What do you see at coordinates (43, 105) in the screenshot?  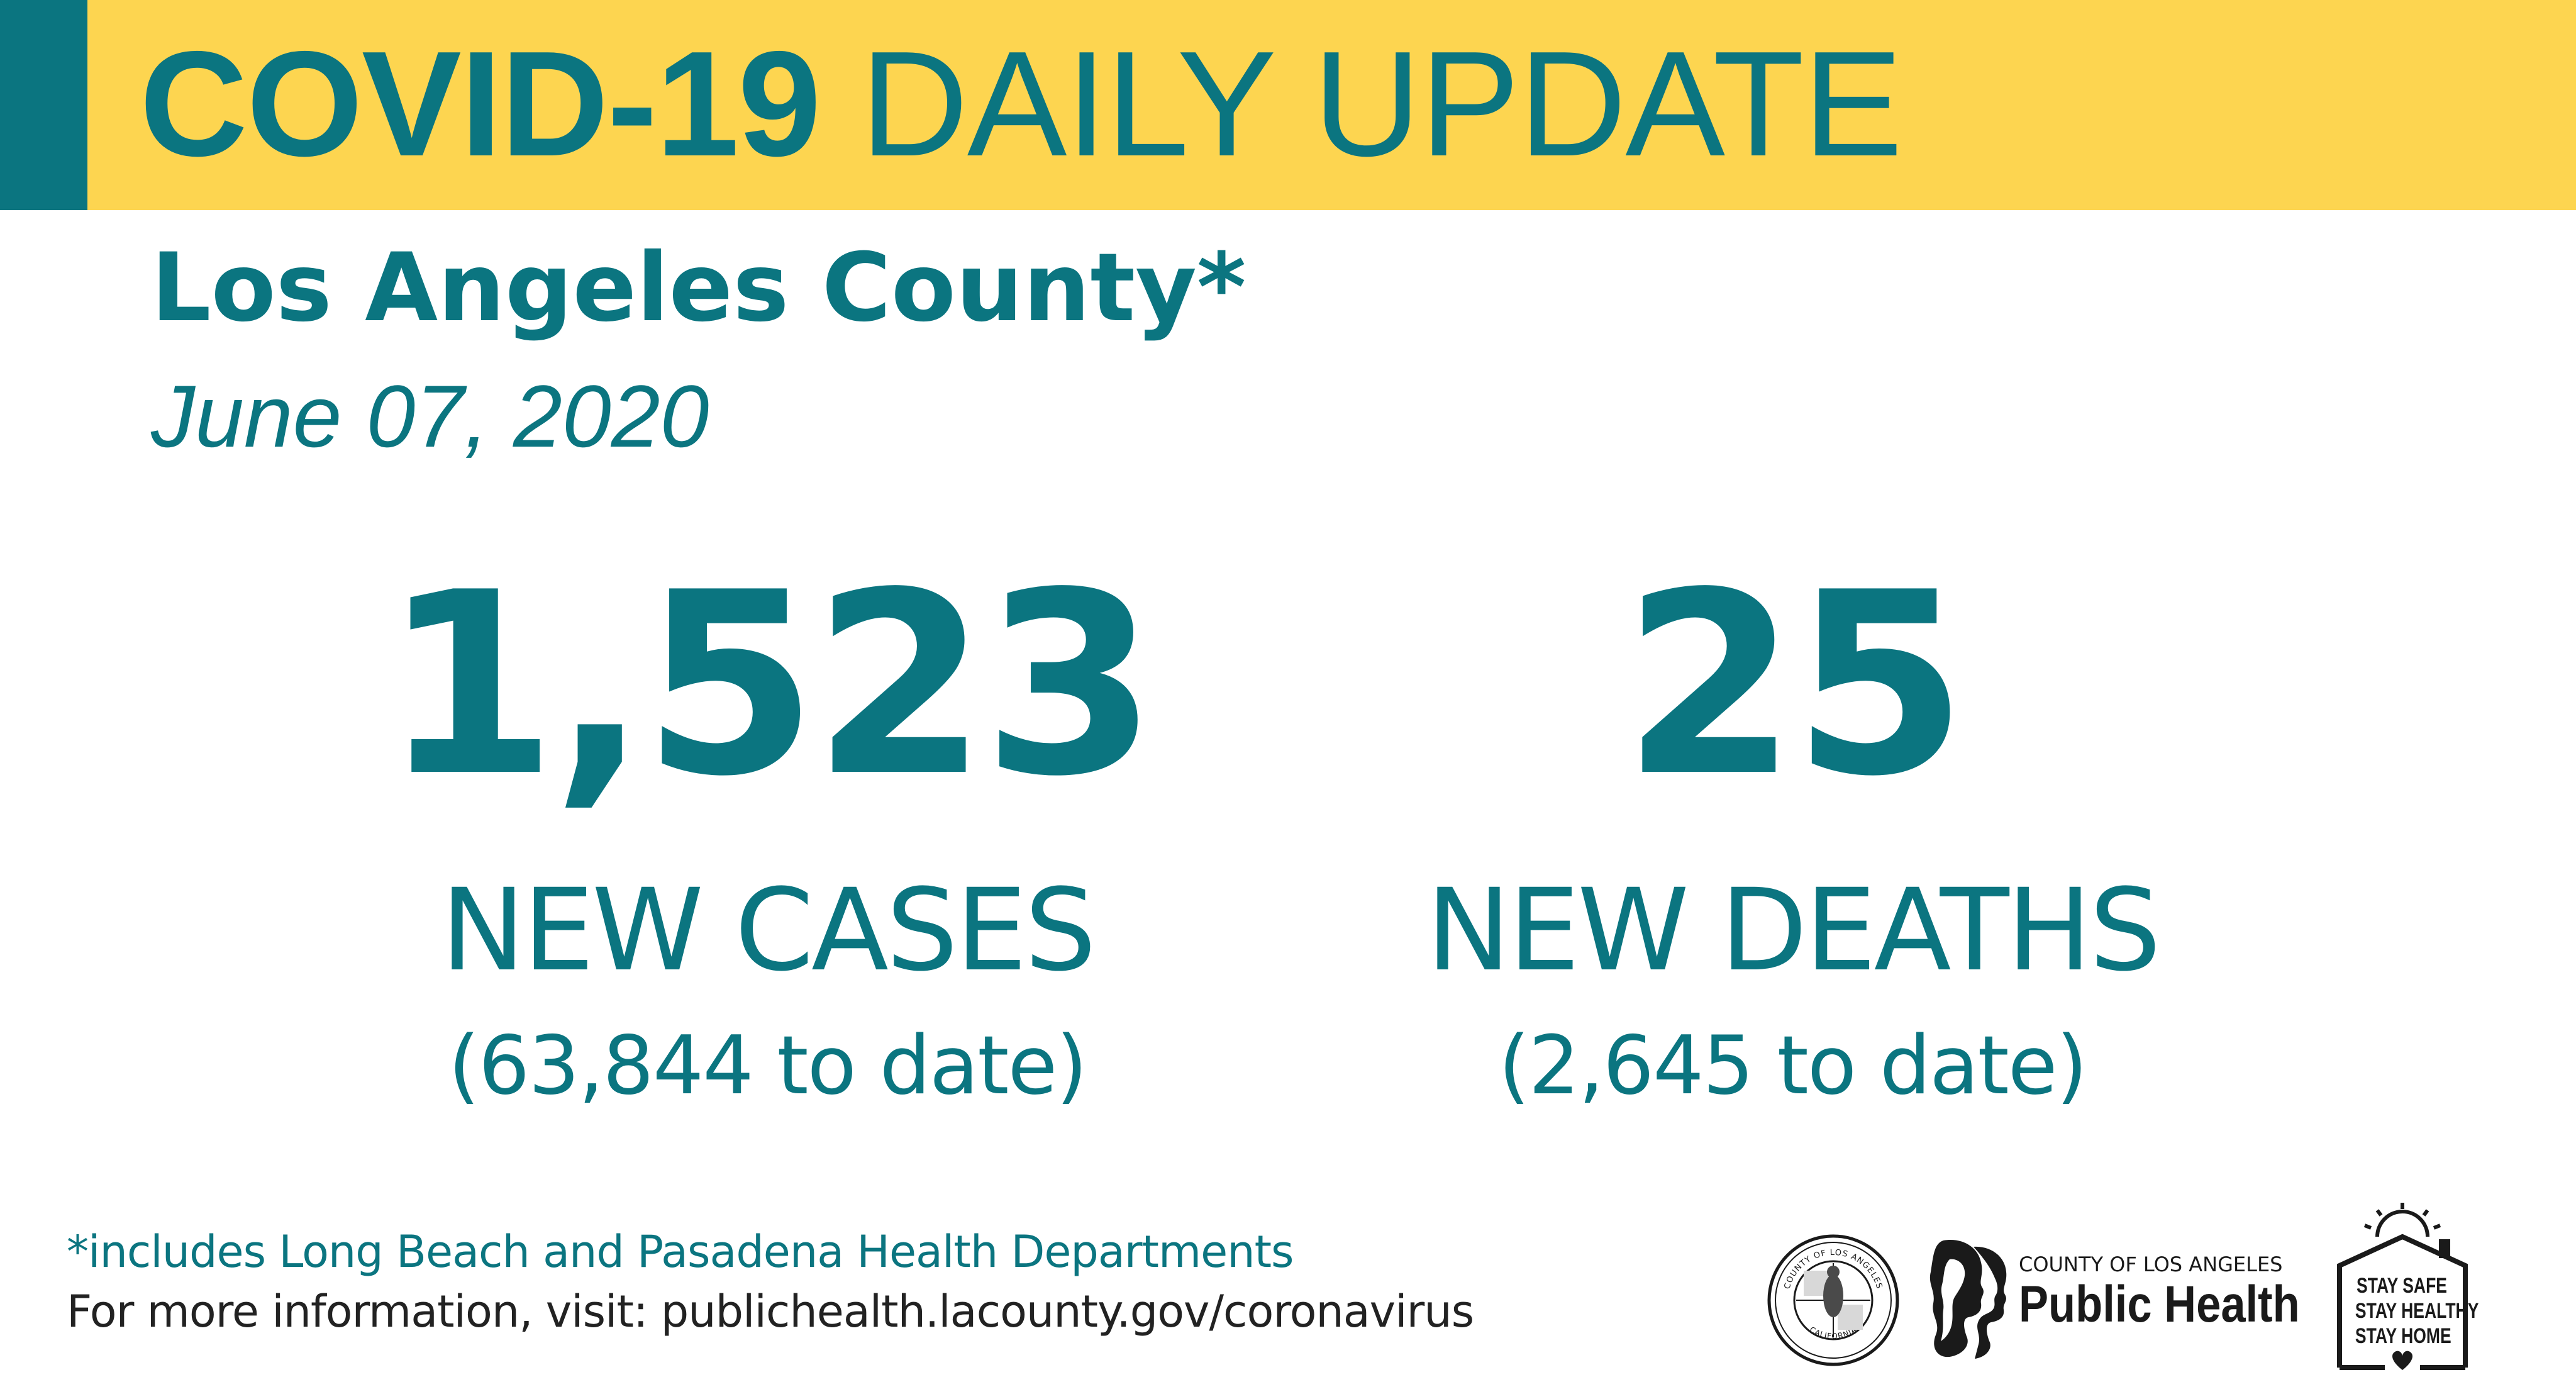 I see `banner-accent-bar` at bounding box center [43, 105].